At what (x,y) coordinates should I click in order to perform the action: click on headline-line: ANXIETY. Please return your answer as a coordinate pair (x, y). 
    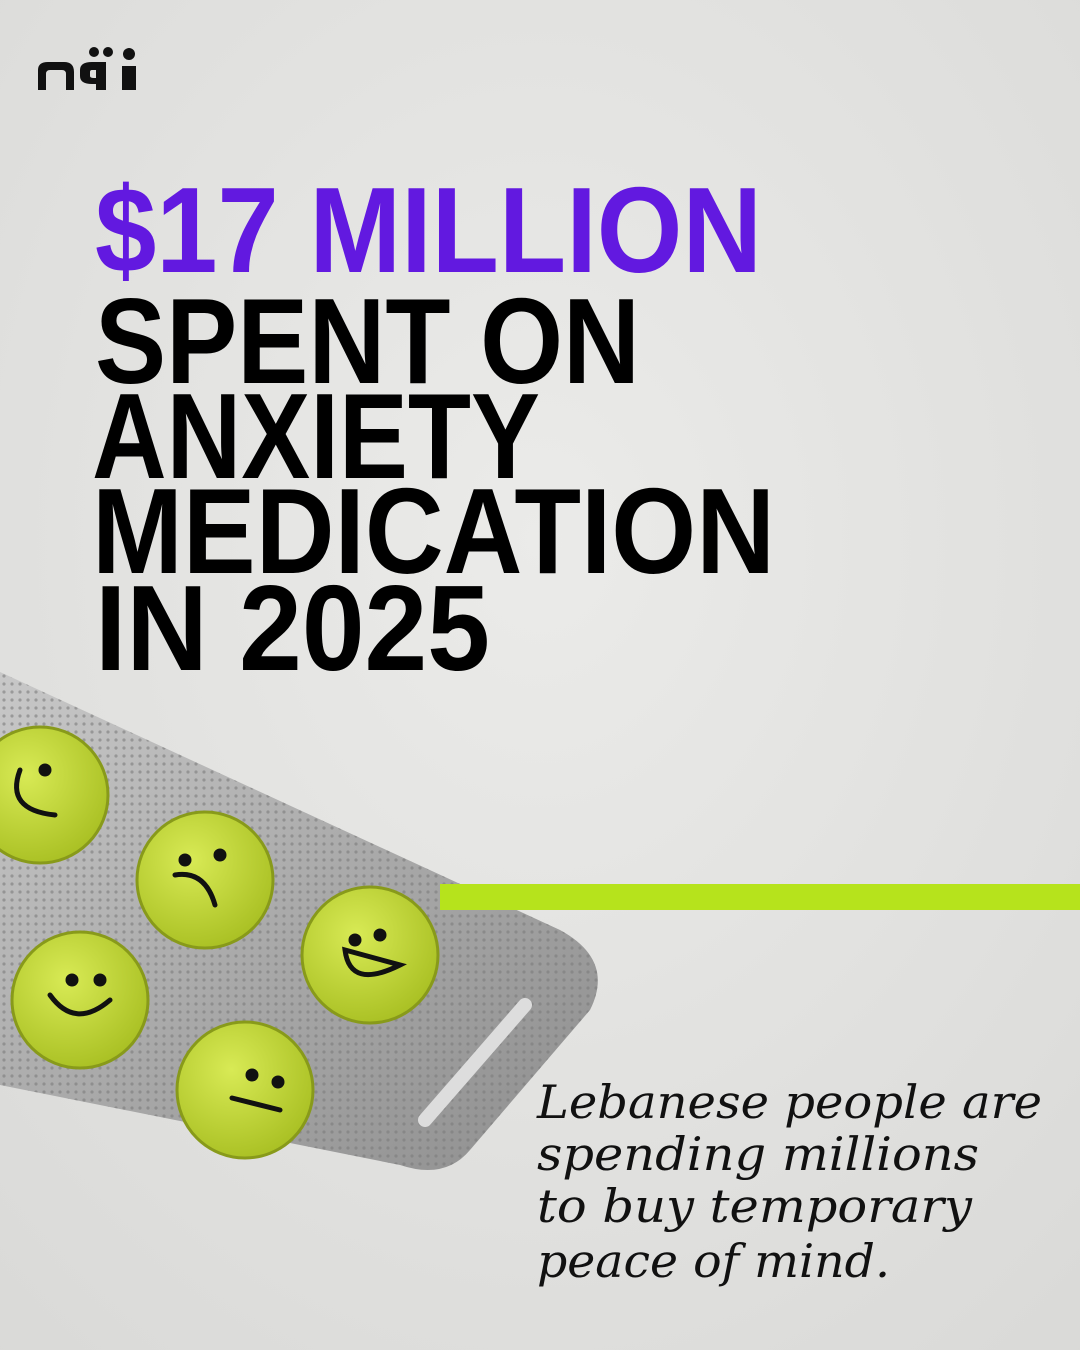
    Looking at the image, I should click on (316, 436).